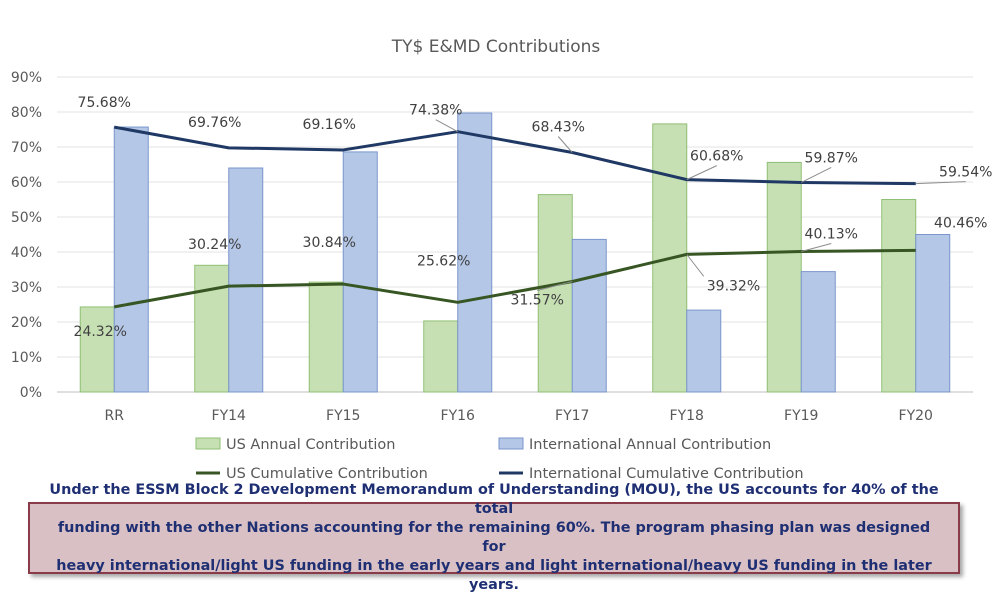  Describe the element at coordinates (343, 416) in the screenshot. I see `x-tick-label: FY15` at that location.